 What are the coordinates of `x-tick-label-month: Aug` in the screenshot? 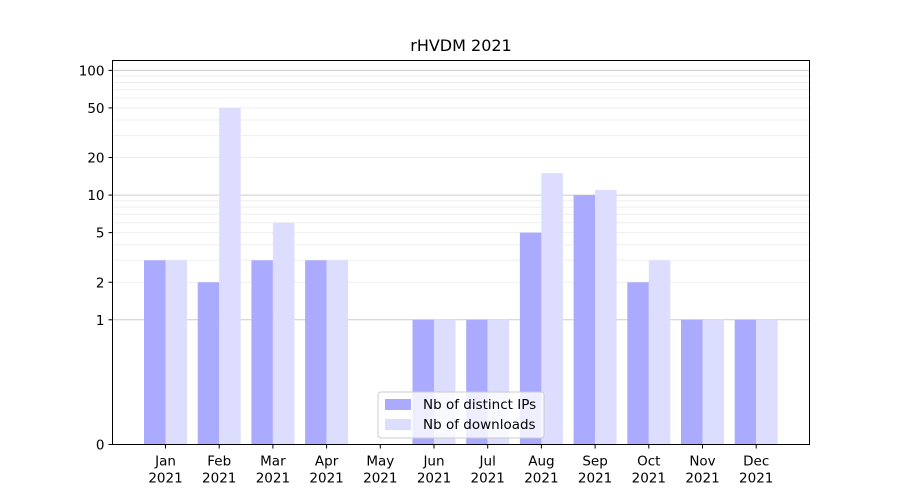 It's located at (541, 462).